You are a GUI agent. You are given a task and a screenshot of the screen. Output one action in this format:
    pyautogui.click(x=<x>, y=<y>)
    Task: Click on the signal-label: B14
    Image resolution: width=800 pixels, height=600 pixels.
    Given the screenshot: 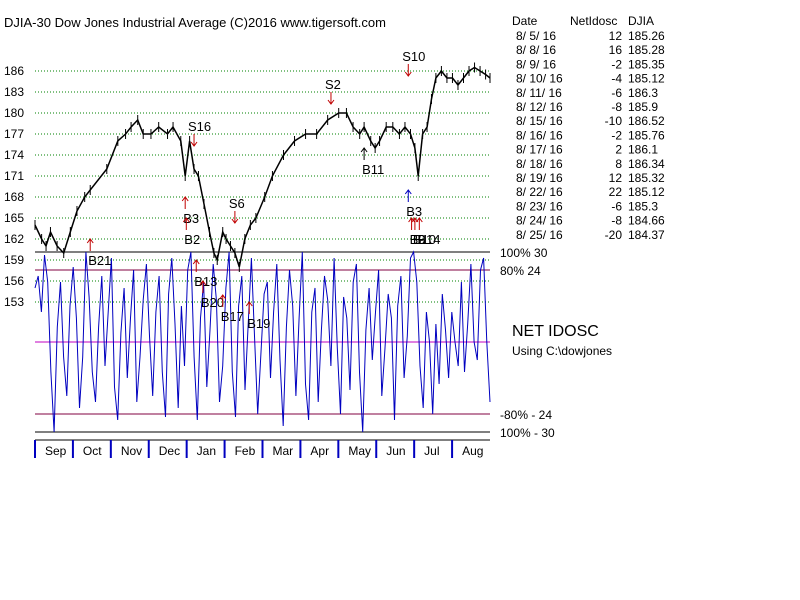 What is the action you would take?
    pyautogui.click(x=428, y=239)
    